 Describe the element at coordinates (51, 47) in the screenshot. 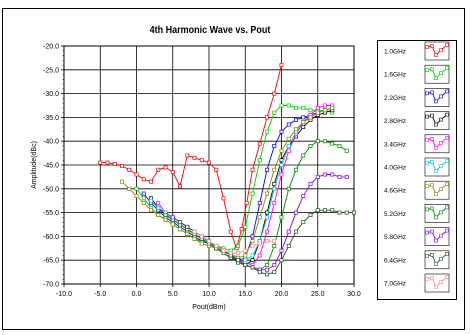

I see `y-tick-label: -20.0` at that location.